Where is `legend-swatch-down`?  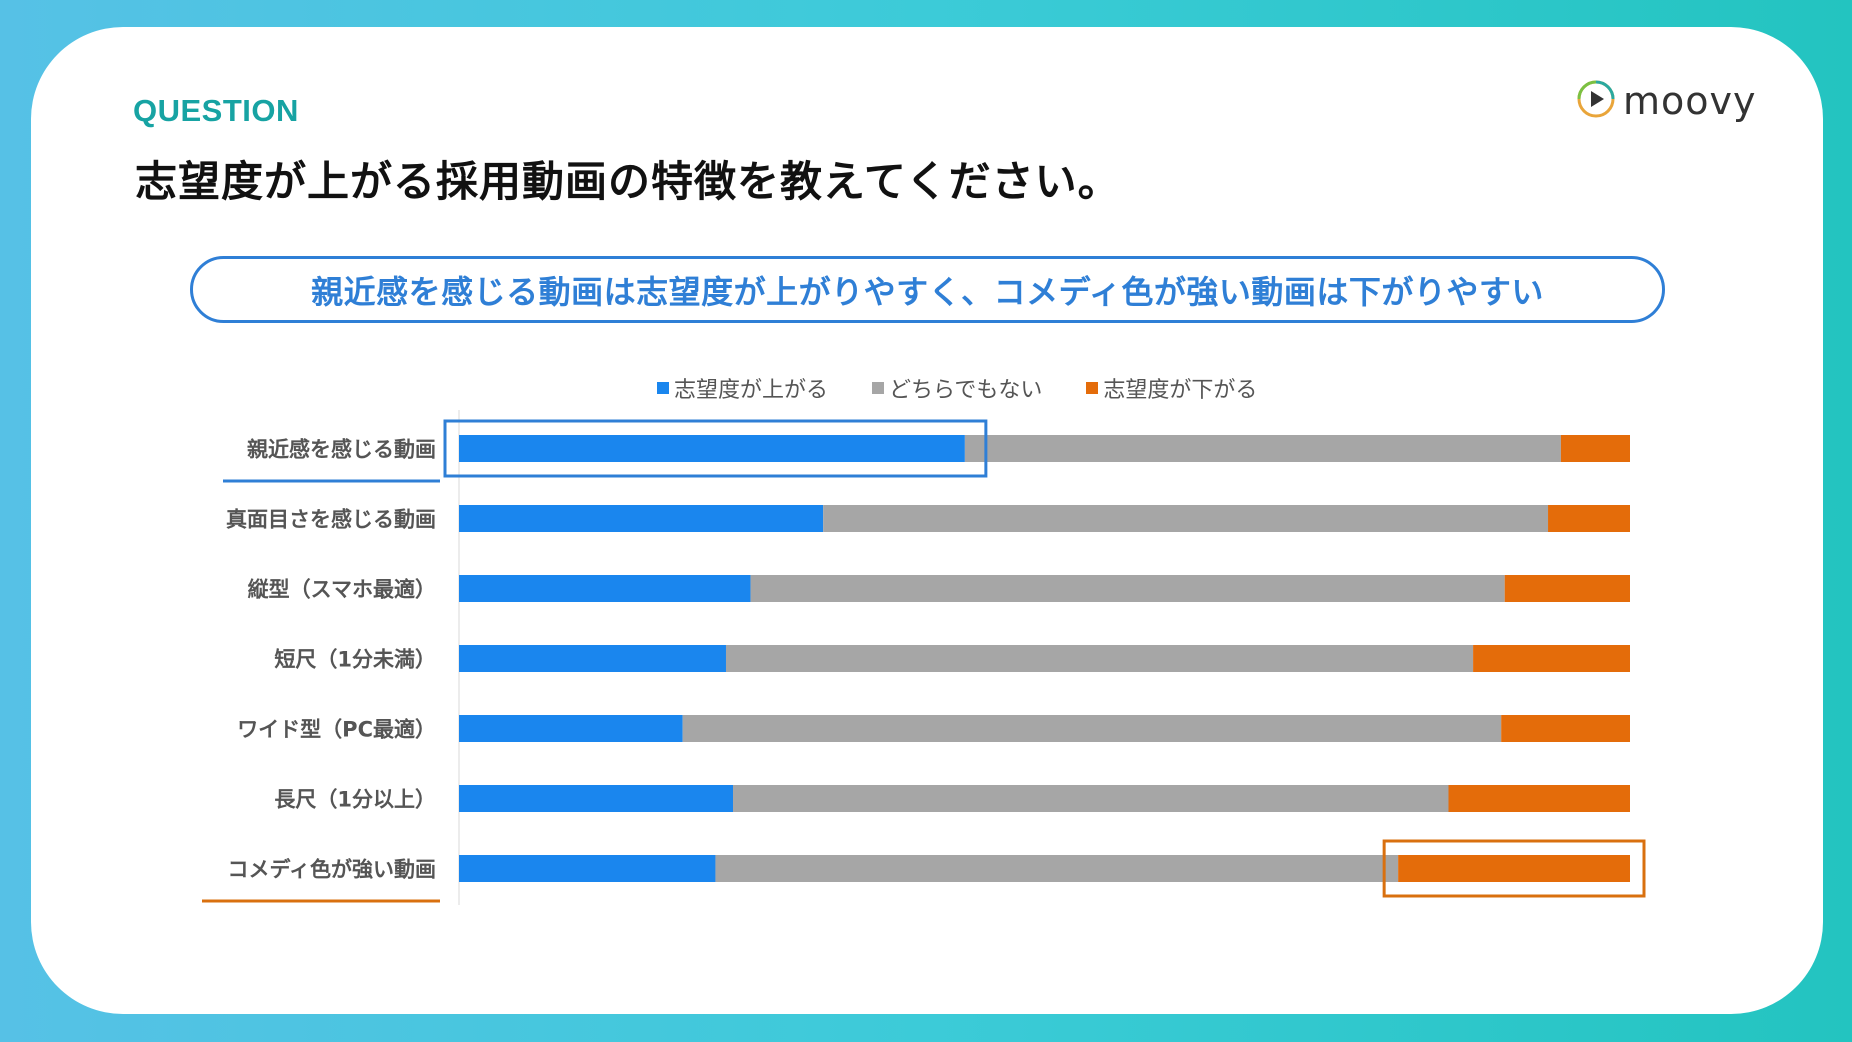
legend-swatch-down is located at coordinates (1092, 388).